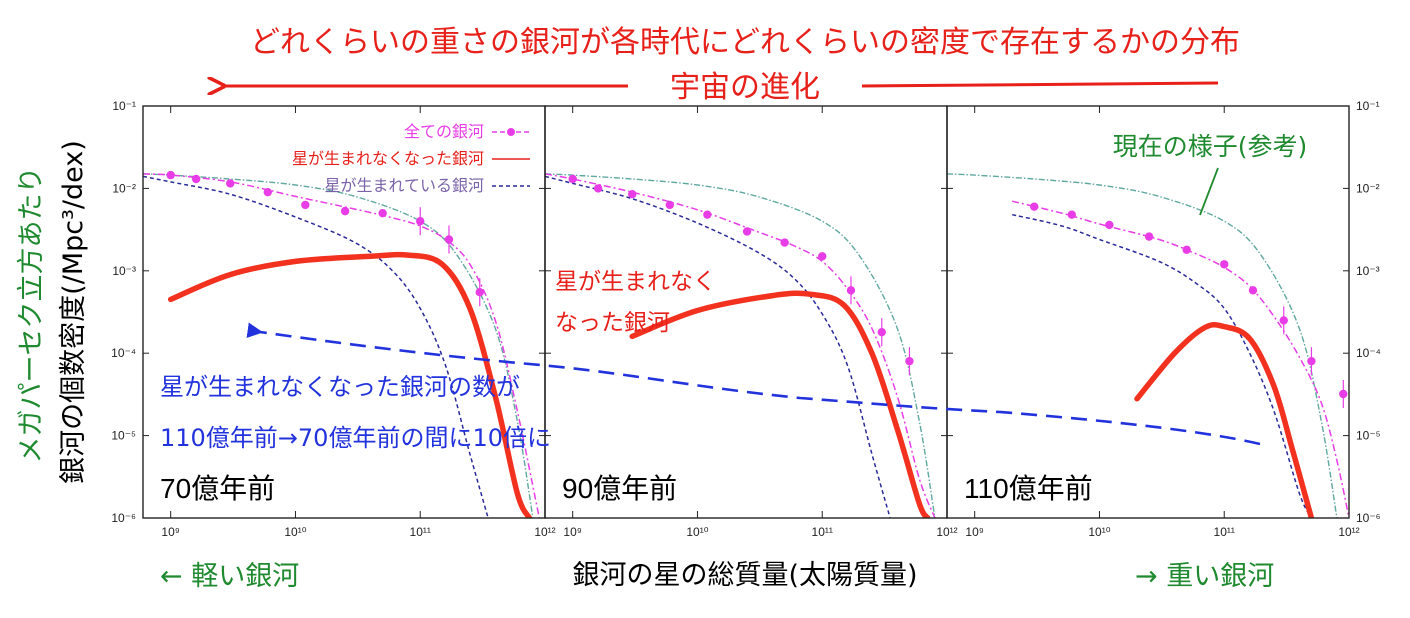  I want to click on present-reference-annotation: 現在の様子(参考), so click(1210, 146).